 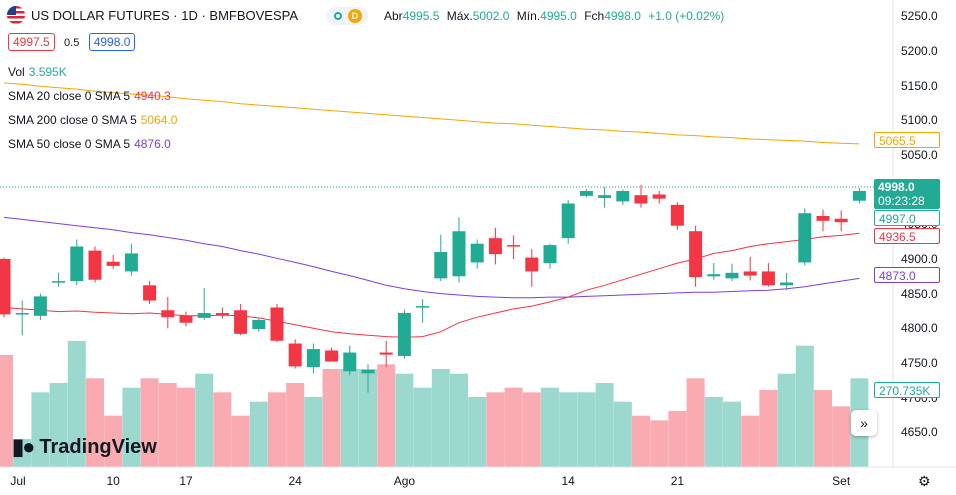 I want to click on time-tick-label: 21, so click(x=677, y=481).